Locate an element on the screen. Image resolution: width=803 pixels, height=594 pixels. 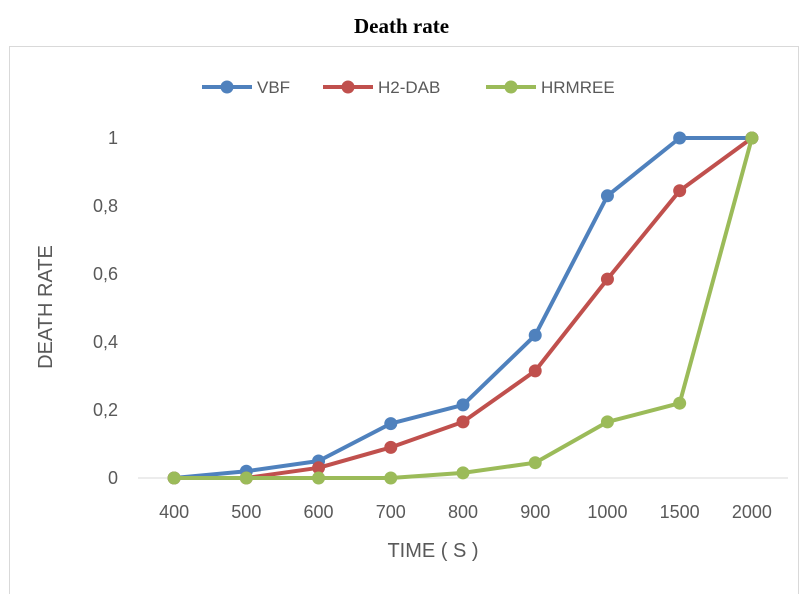
legend-label: H2-DAB is located at coordinates (409, 87).